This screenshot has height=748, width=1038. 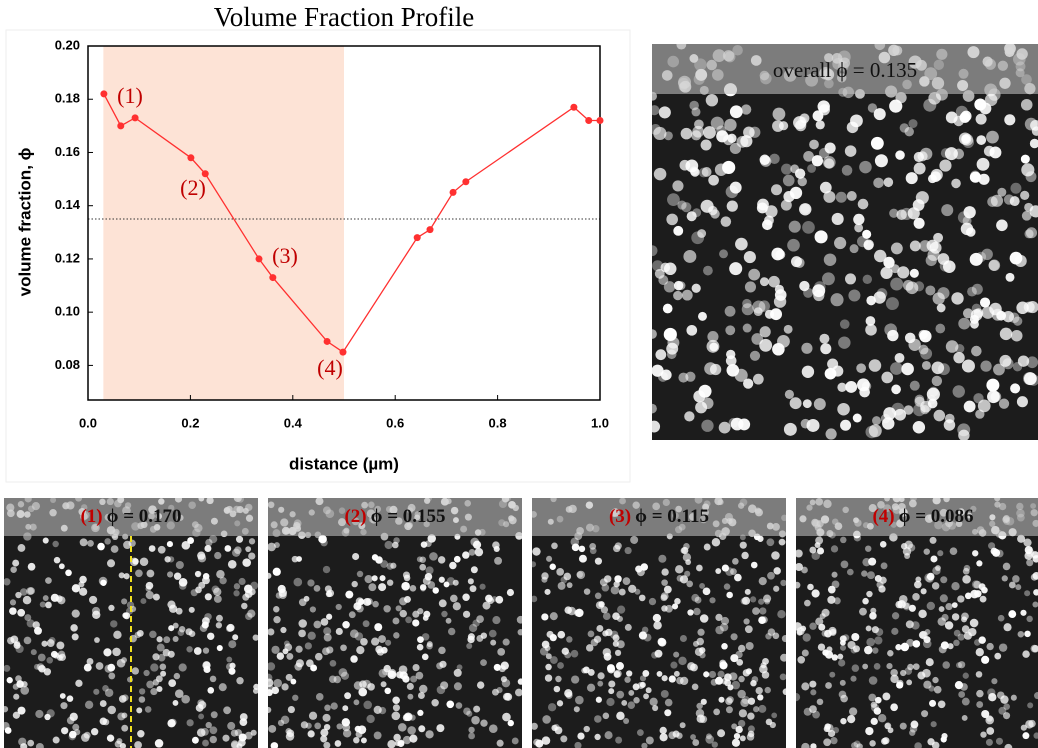 What do you see at coordinates (845, 70) in the screenshot?
I see `overall-caption: overall ϕ = 0.135` at bounding box center [845, 70].